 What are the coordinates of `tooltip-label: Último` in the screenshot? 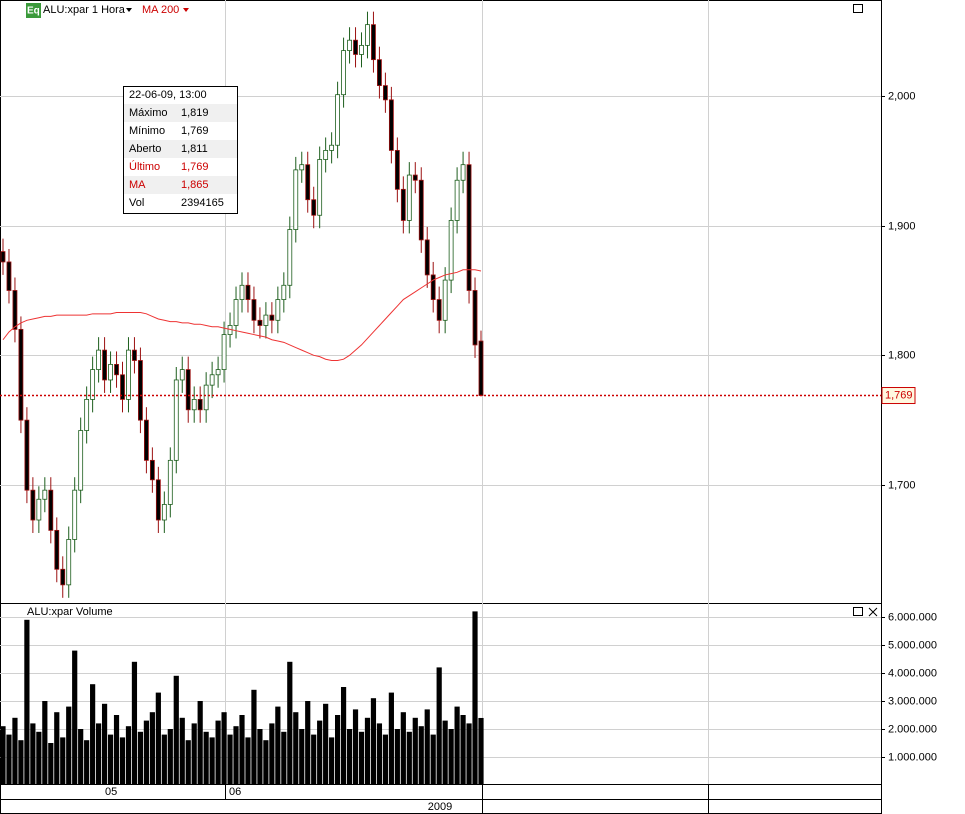 It's located at (144, 166).